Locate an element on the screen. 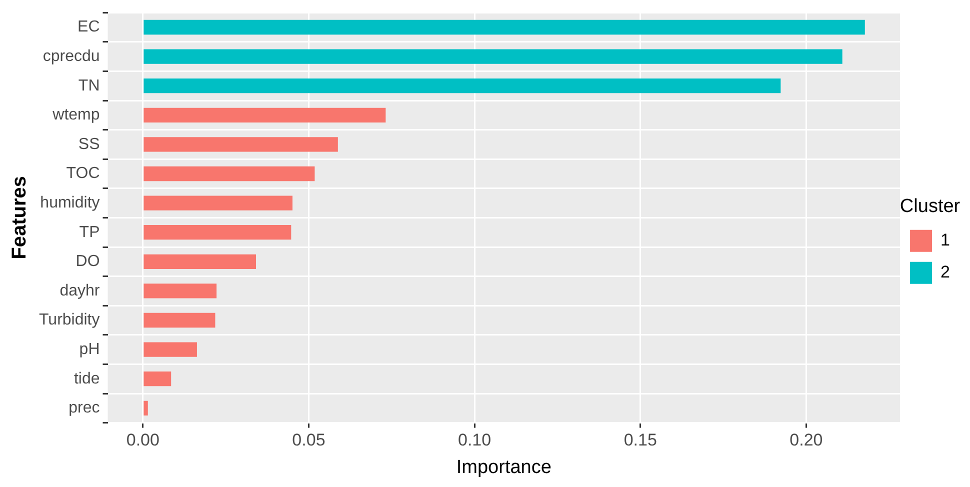 The height and width of the screenshot is (487, 970). legend-label: 2 is located at coordinates (945, 272).